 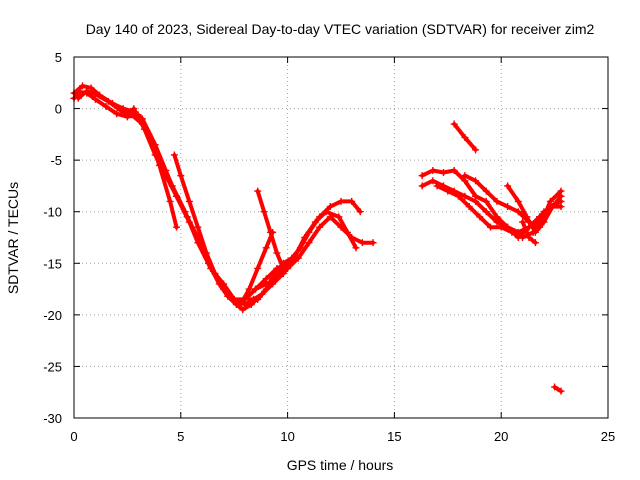 I want to click on x-tick-label: 20, so click(x=501, y=436).